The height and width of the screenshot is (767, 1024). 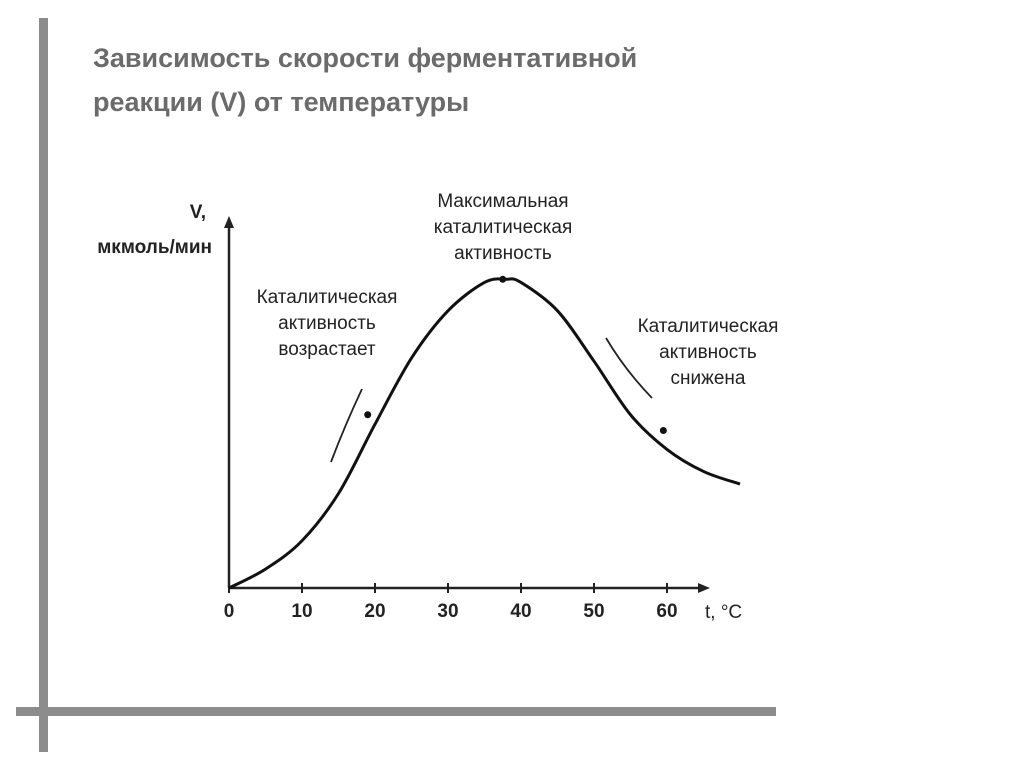 What do you see at coordinates (520, 611) in the screenshot?
I see `x-tick-label: 40` at bounding box center [520, 611].